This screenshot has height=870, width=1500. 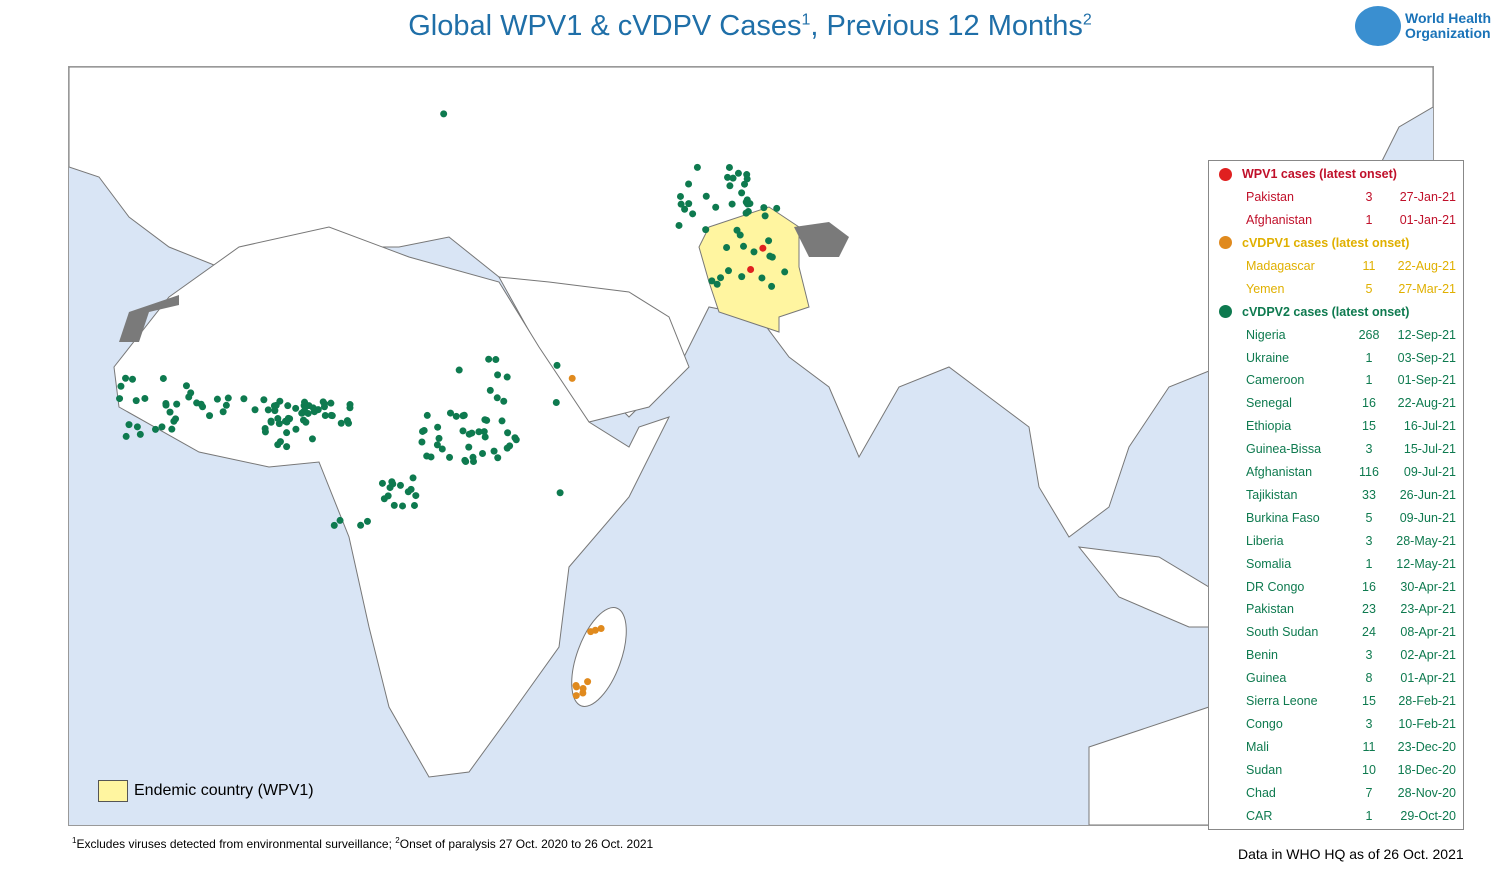 What do you see at coordinates (1378, 26) in the screenshot?
I see `who-emblem-icon` at bounding box center [1378, 26].